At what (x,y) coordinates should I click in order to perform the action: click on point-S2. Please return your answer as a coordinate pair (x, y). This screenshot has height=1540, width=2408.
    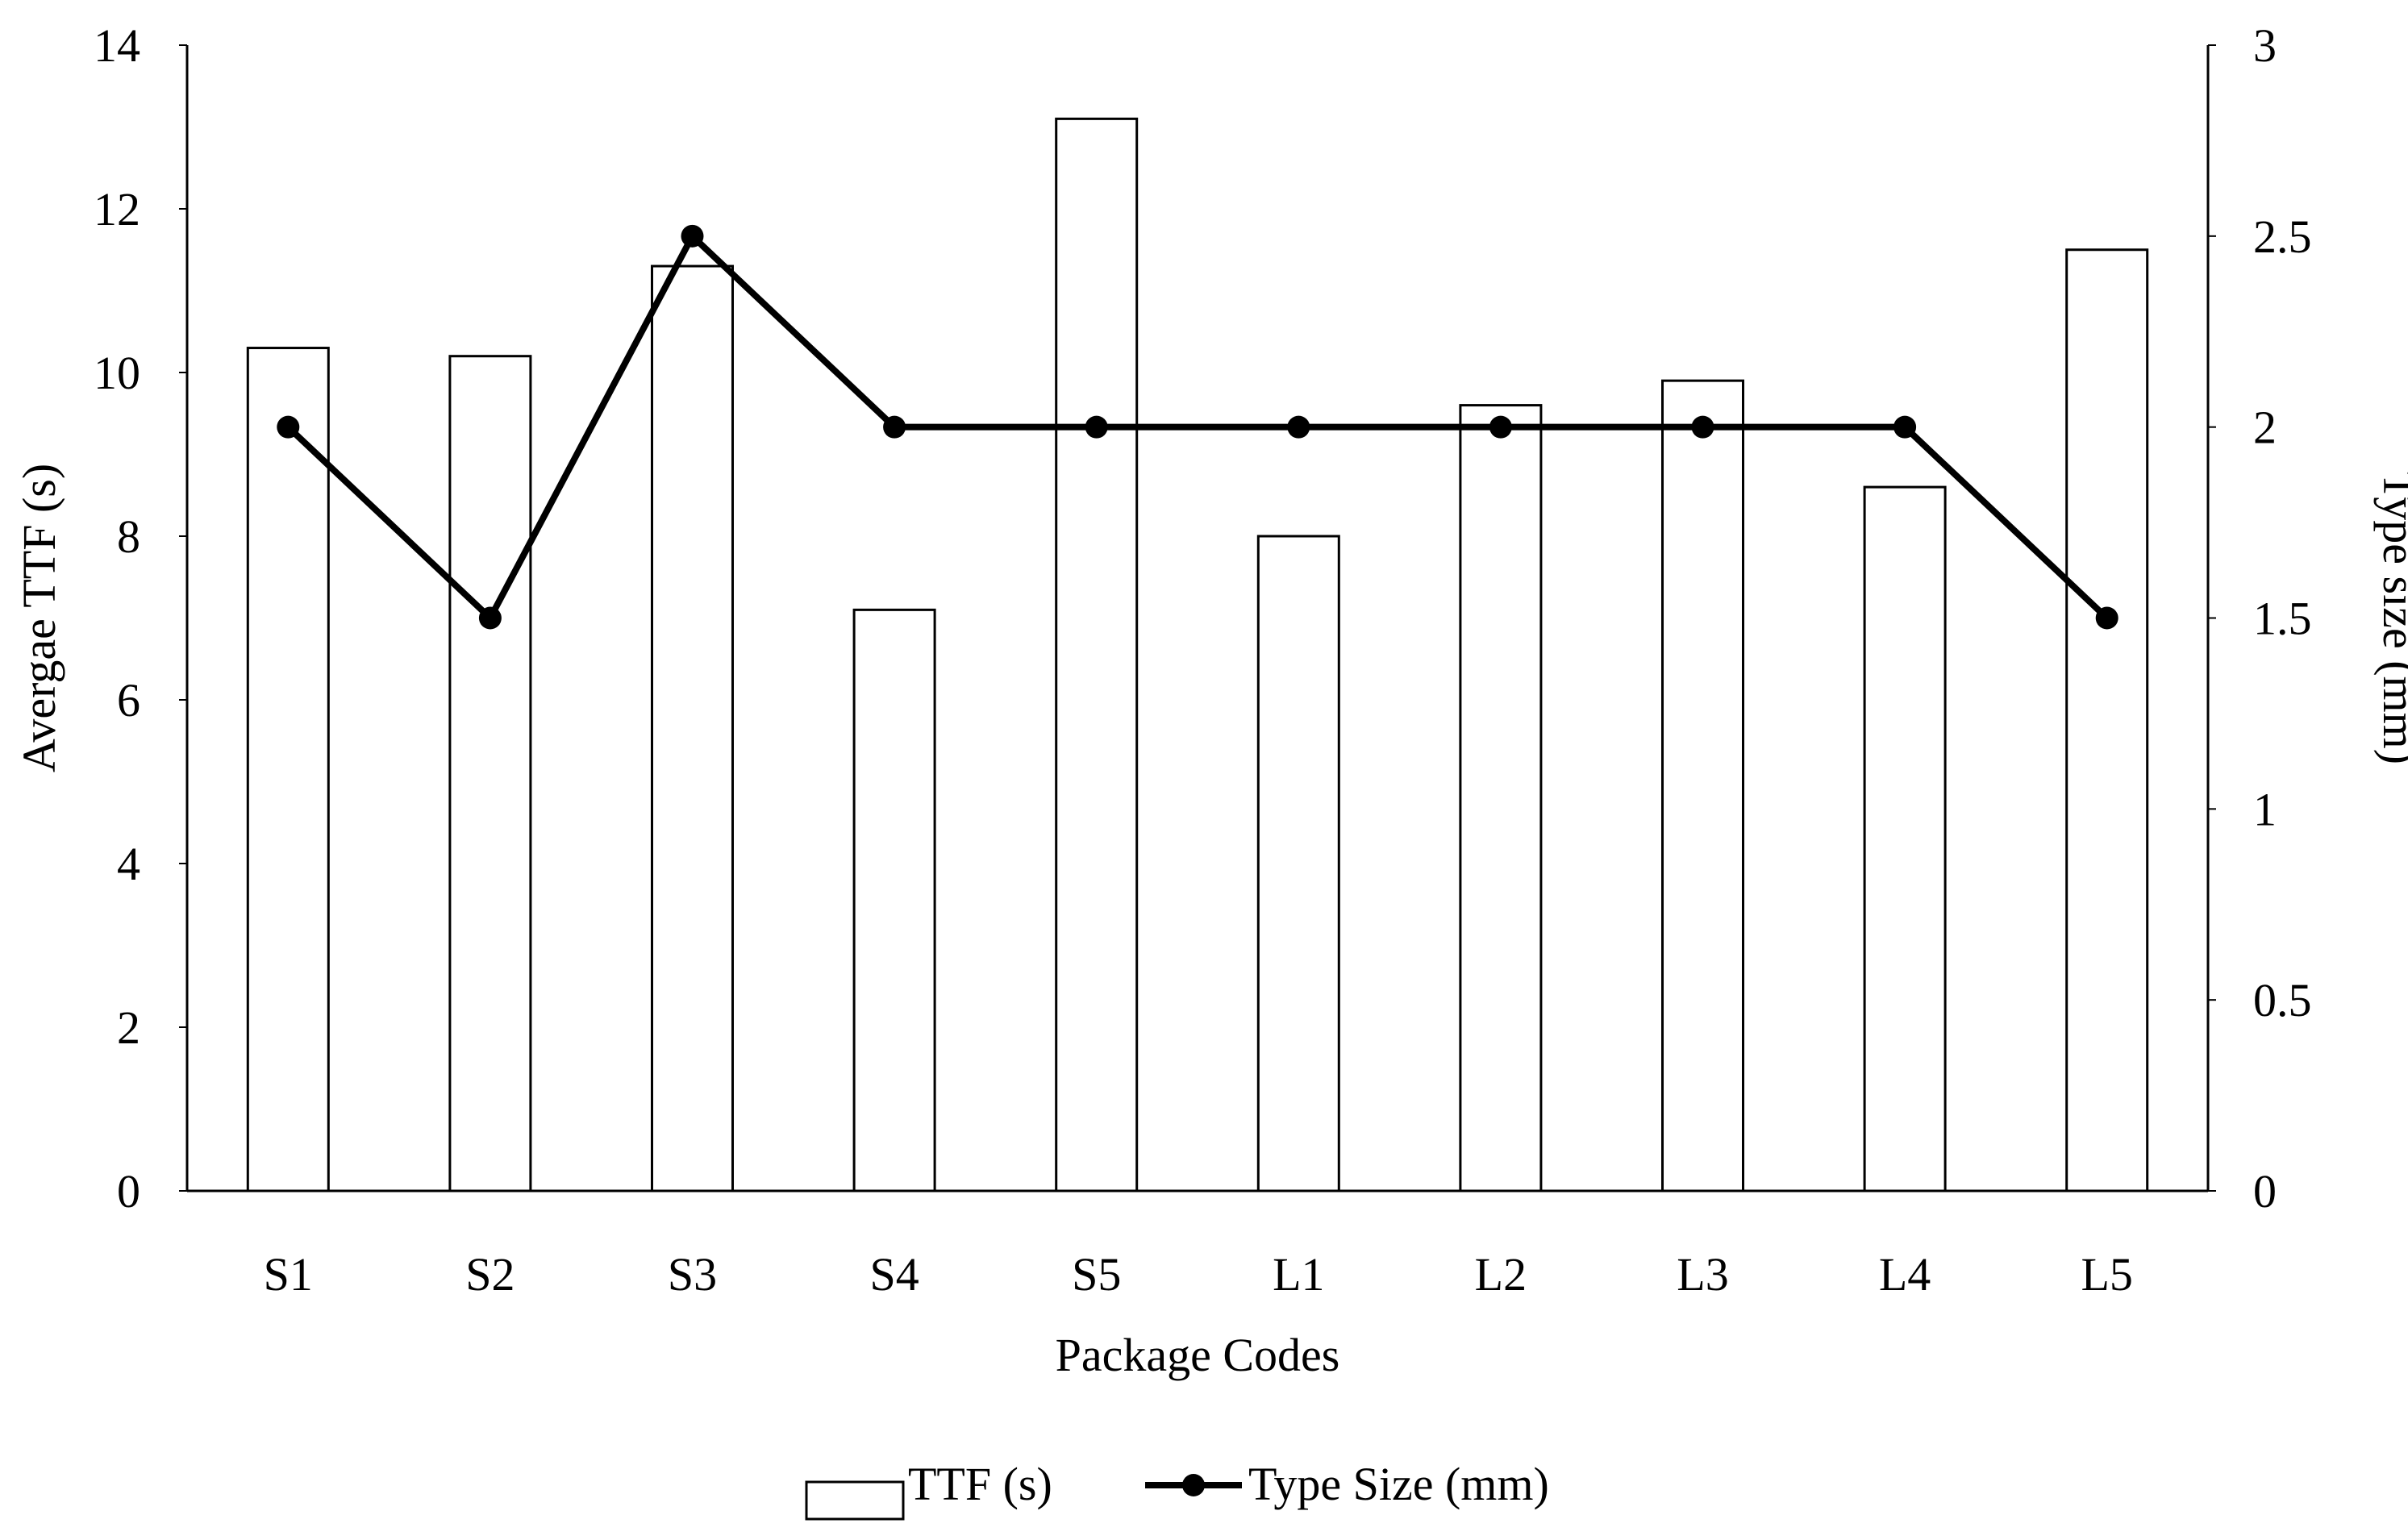
    Looking at the image, I should click on (490, 618).